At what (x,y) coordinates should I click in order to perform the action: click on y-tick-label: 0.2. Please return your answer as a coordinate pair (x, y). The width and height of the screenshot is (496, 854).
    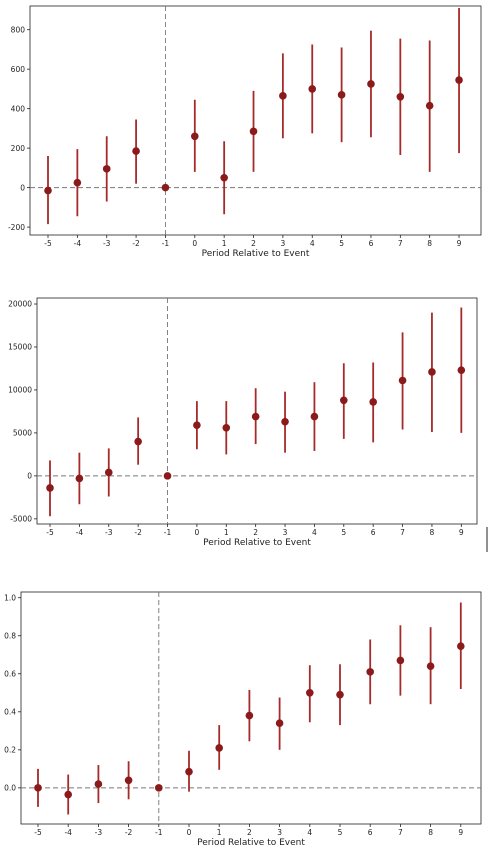
    Looking at the image, I should click on (10, 750).